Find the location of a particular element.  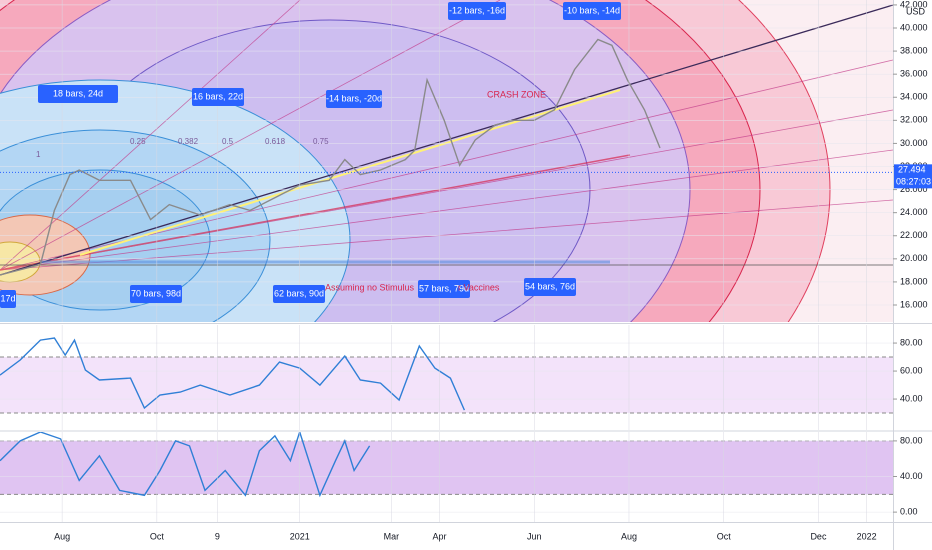

y-tick-label: 38.000 is located at coordinates (914, 50).